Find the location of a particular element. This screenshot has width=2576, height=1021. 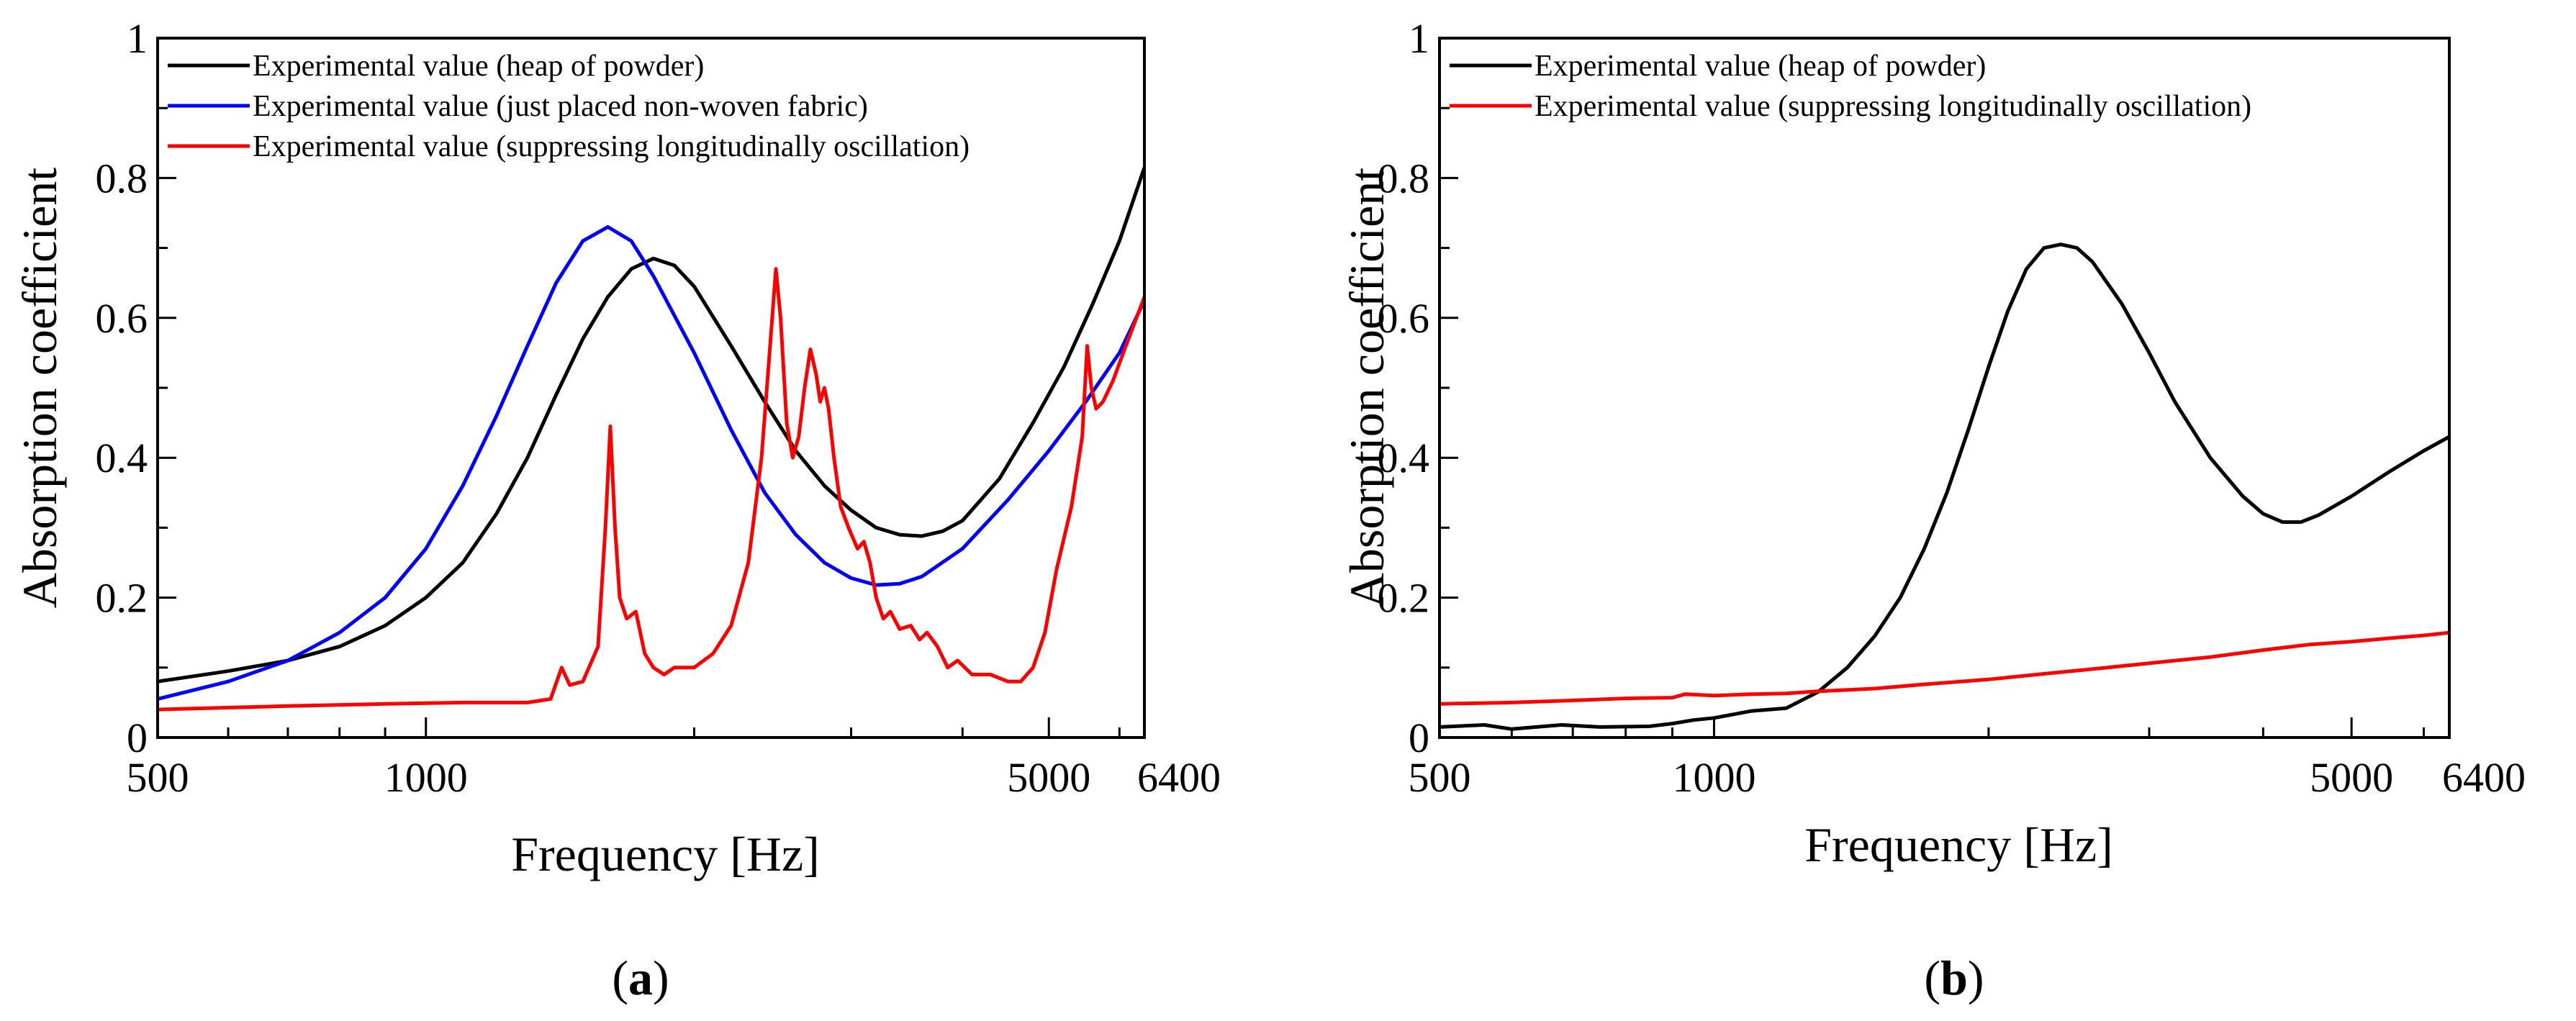

panel-b-y-tick-label: 0.4 is located at coordinates (1404, 458).